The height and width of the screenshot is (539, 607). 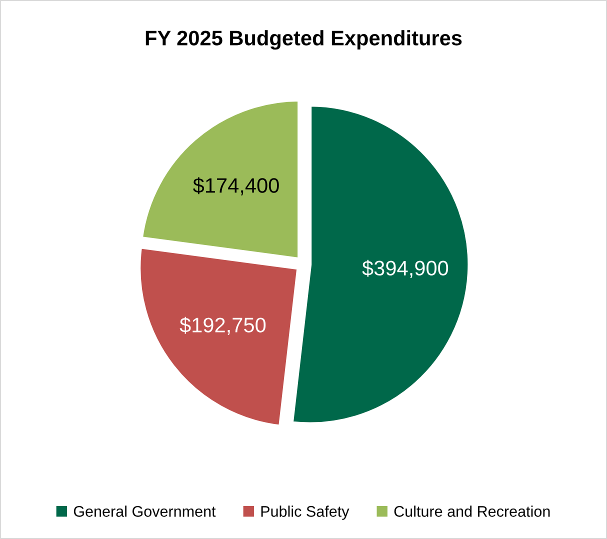 I want to click on legend-label: Culture and Recreation, so click(x=472, y=511).